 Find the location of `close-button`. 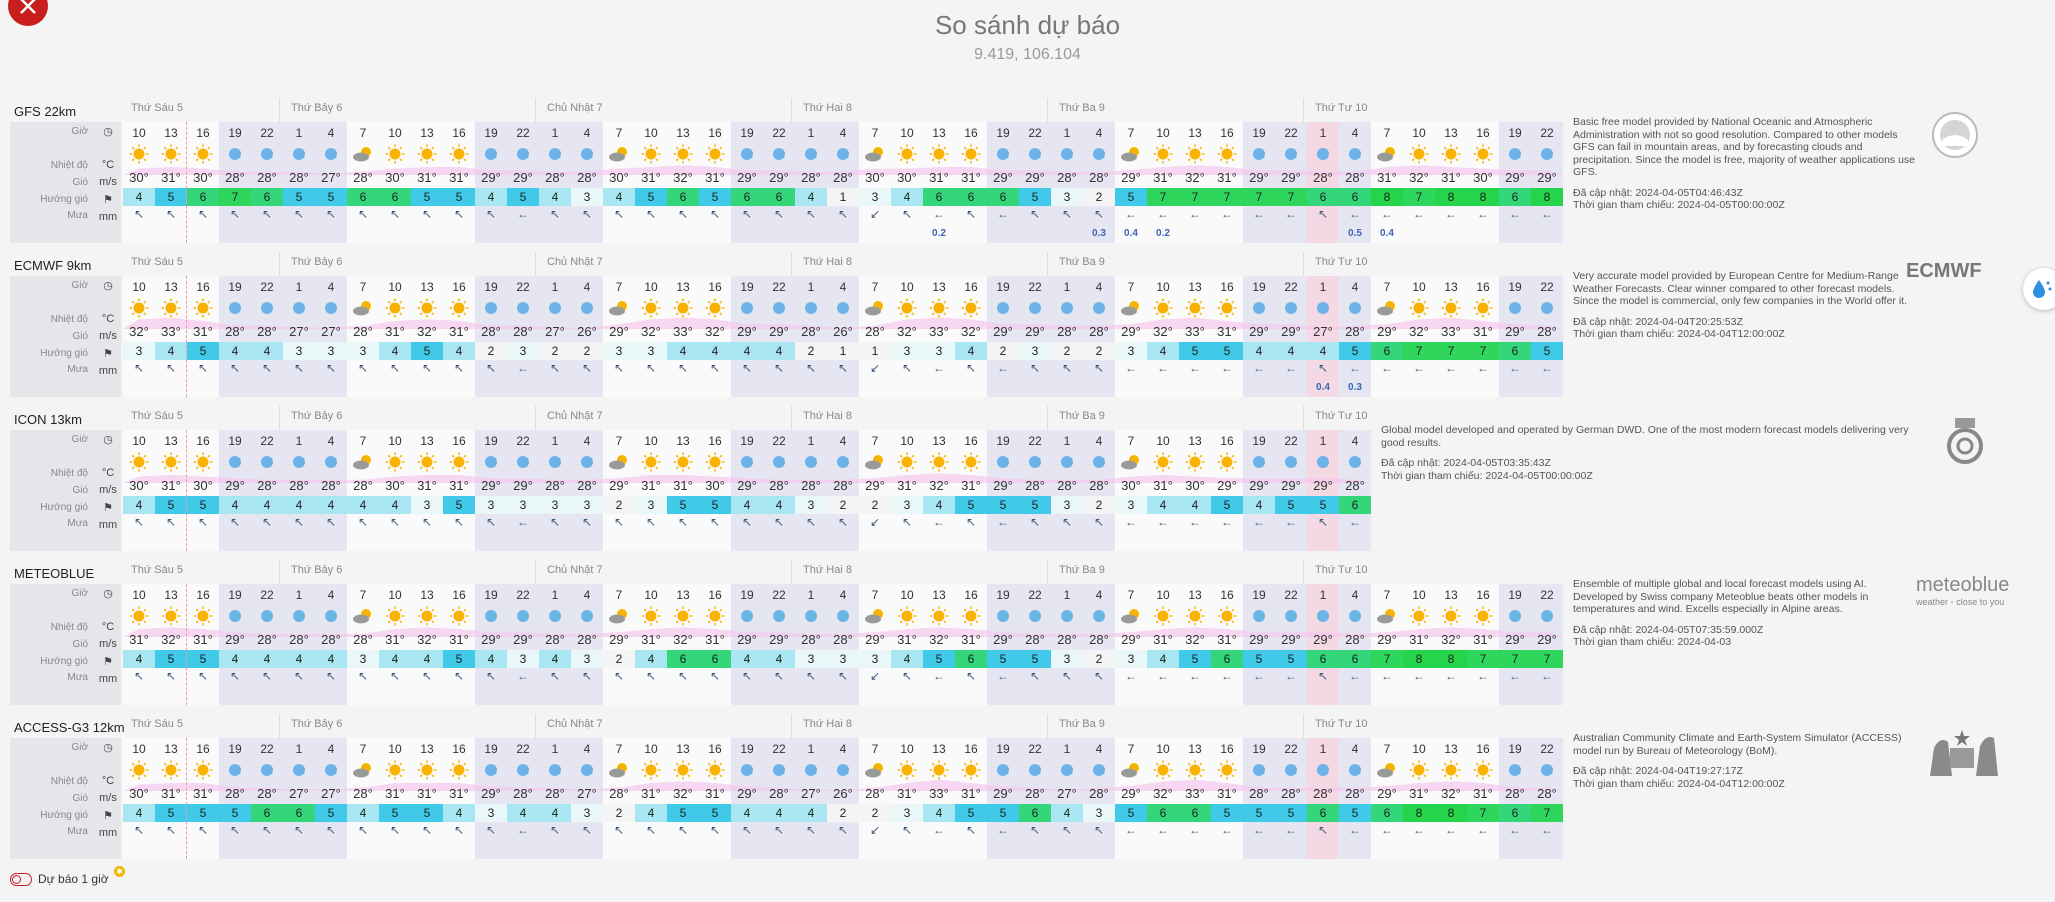

close-button is located at coordinates (28, 13).